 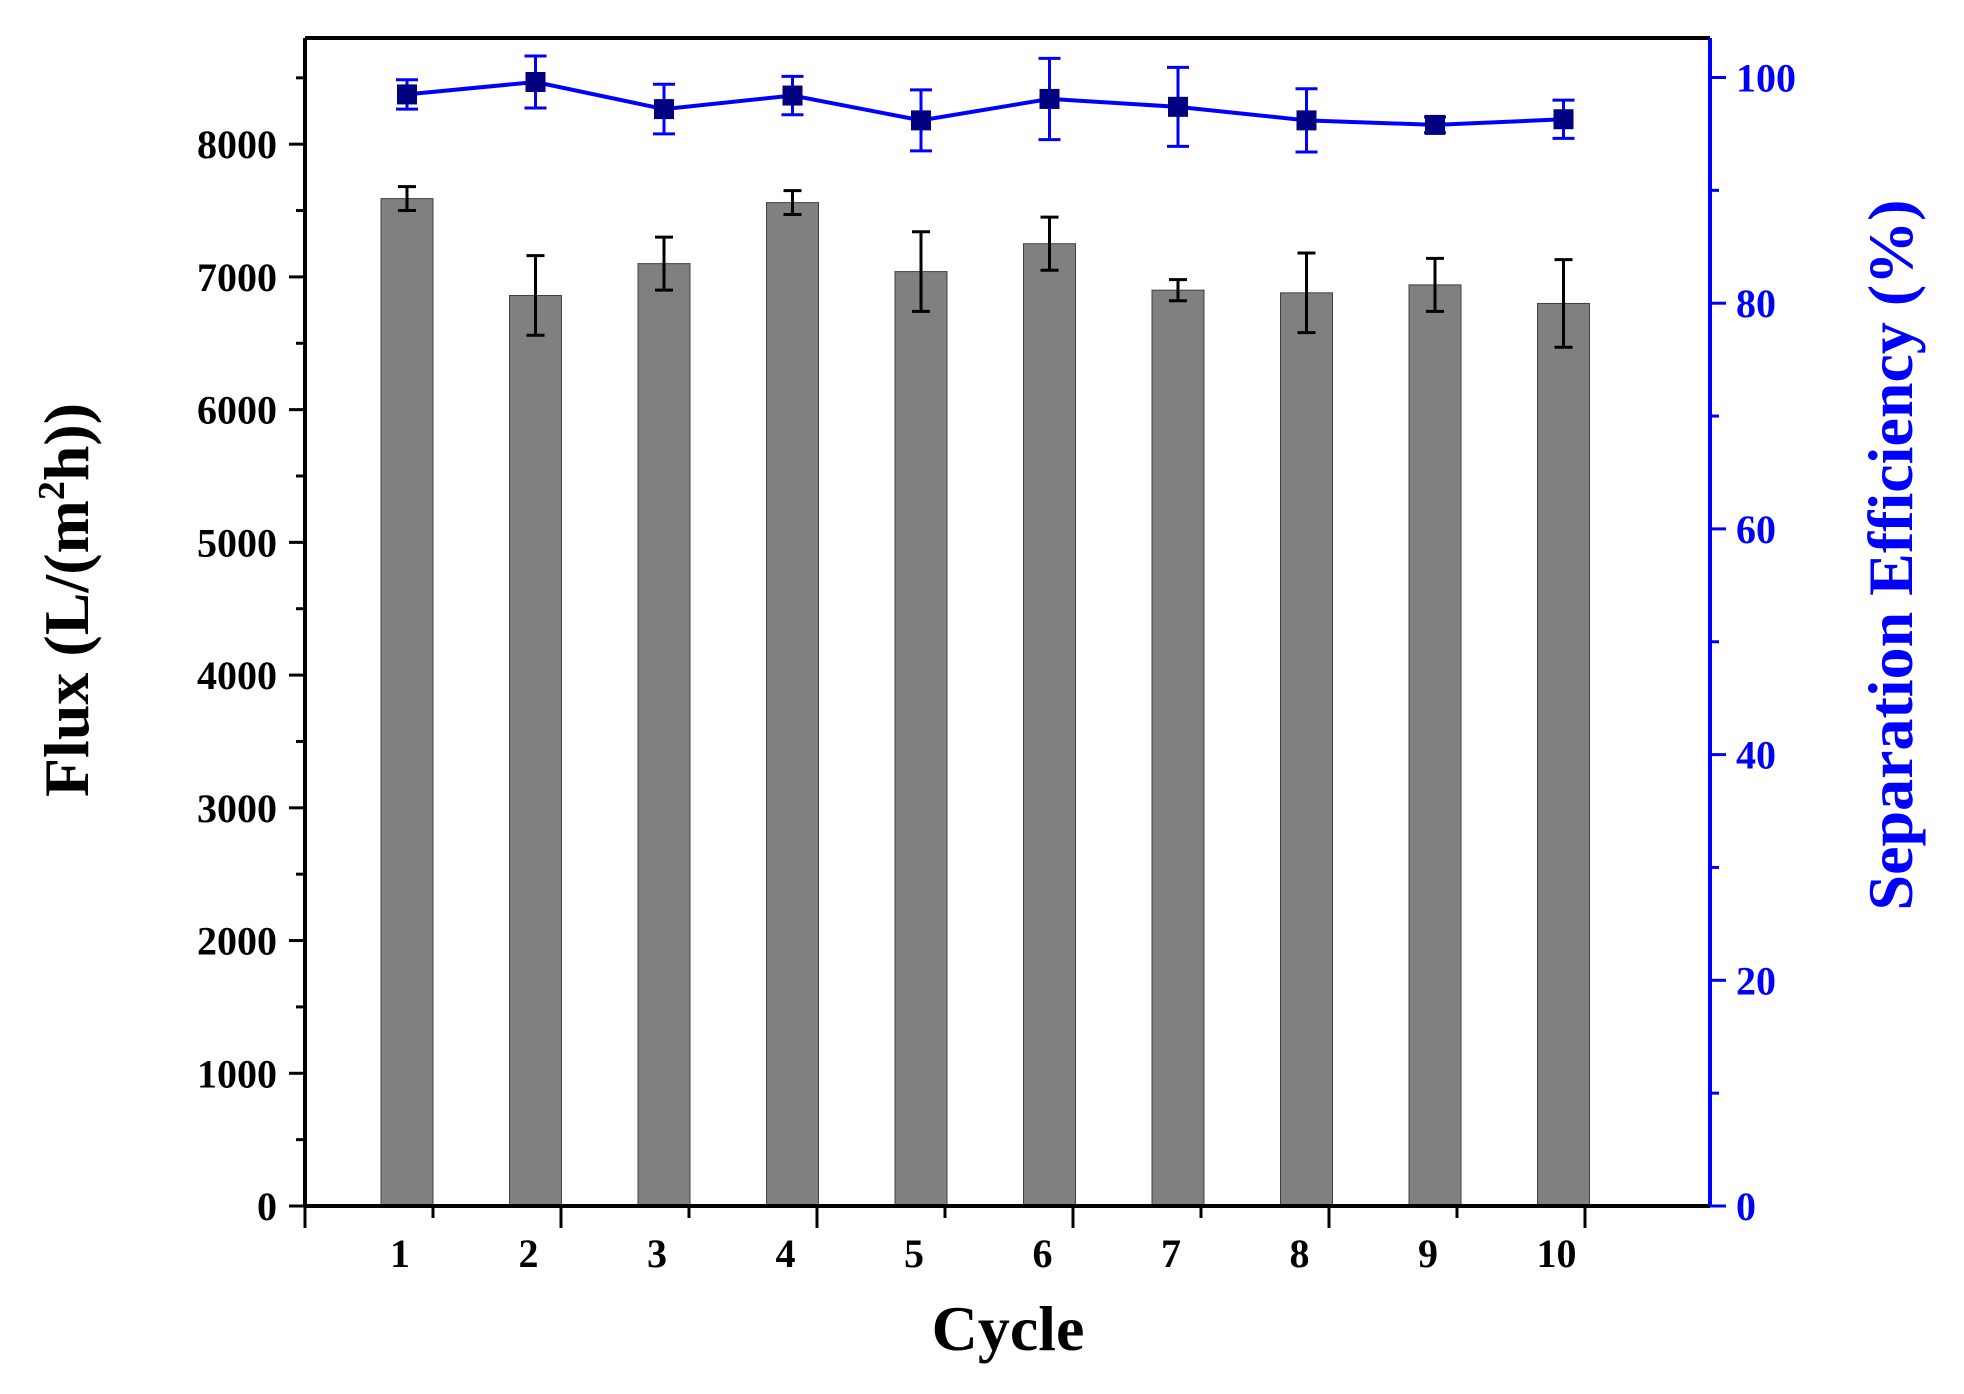 I want to click on x-tick-label: 4, so click(x=786, y=1253).